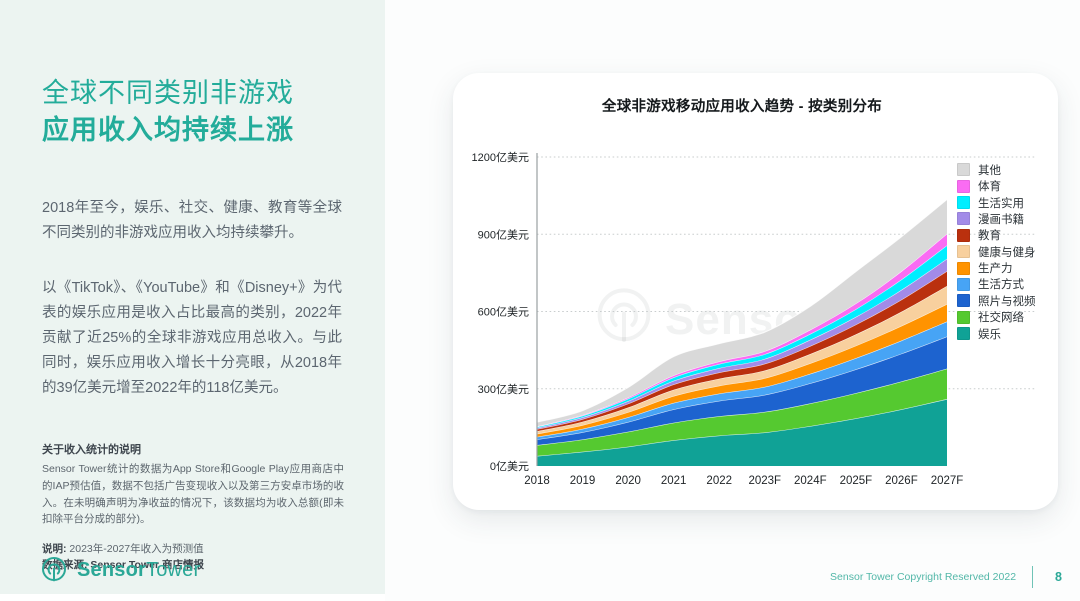 The image size is (1080, 601). I want to click on data-source-note: 数据来源: Sensor Tower 商店情报, so click(193, 565).